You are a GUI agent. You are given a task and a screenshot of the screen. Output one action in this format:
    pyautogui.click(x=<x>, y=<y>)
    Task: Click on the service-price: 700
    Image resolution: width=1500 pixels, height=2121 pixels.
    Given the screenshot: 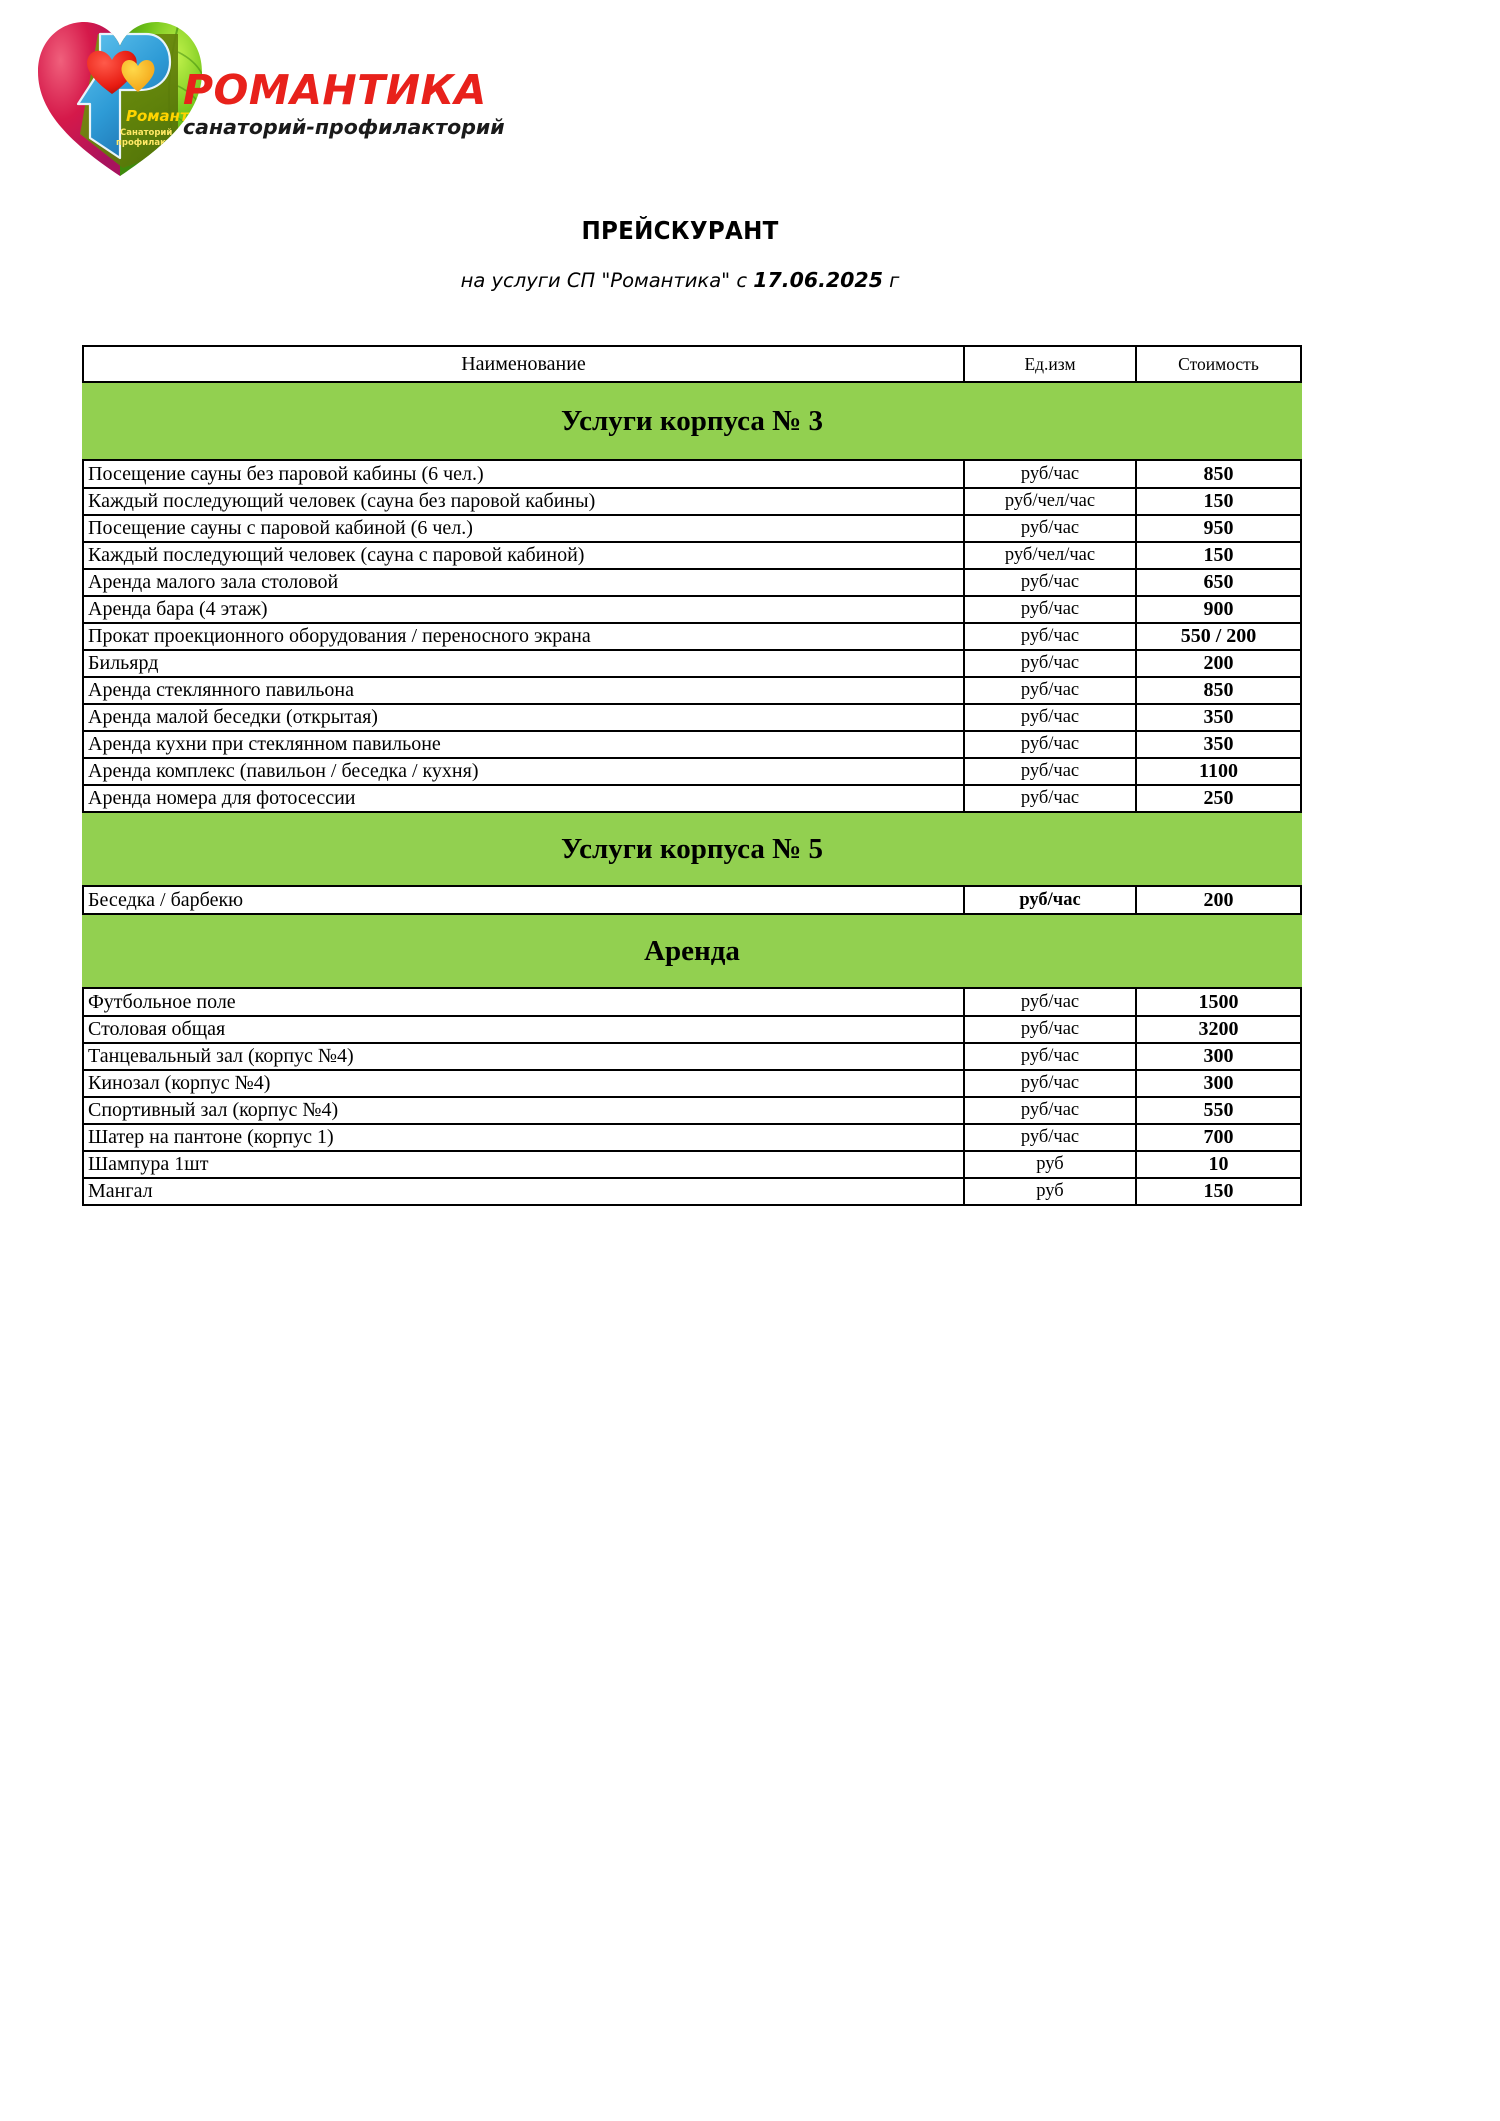 What is the action you would take?
    pyautogui.click(x=1218, y=1137)
    